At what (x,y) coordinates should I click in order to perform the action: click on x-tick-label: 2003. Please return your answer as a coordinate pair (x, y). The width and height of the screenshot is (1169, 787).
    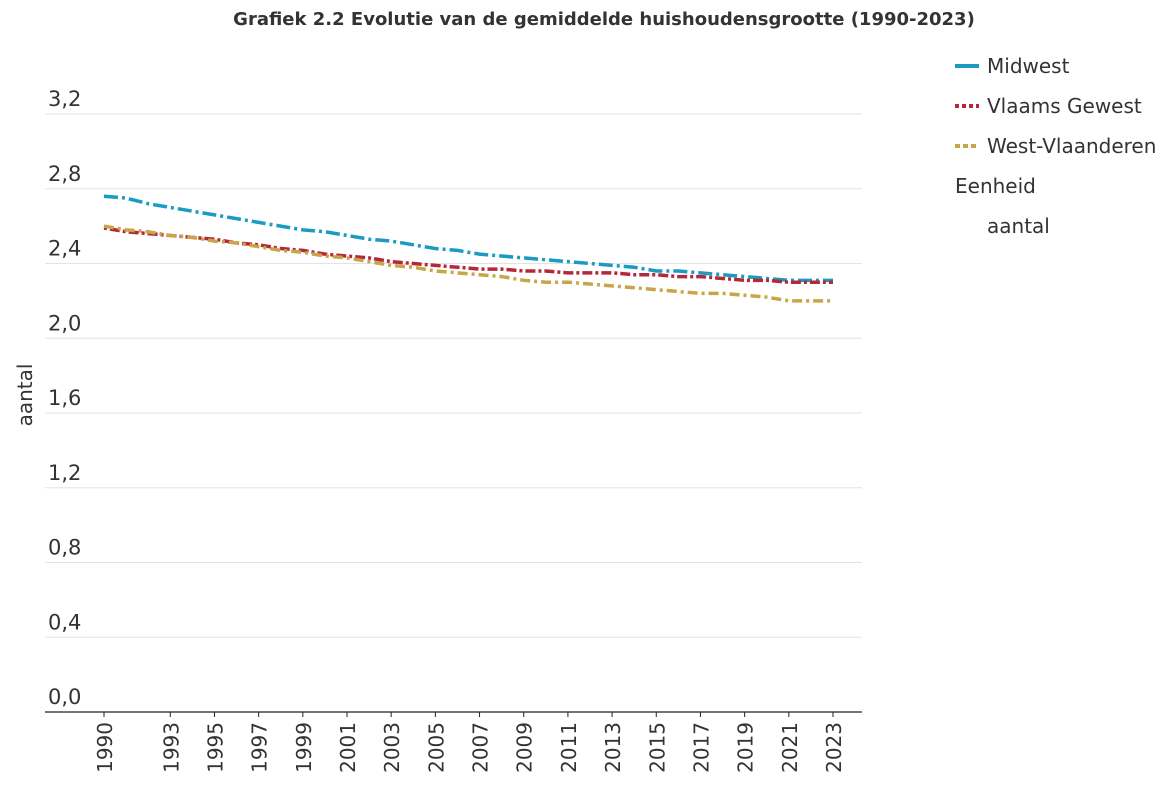
    Looking at the image, I should click on (392, 747).